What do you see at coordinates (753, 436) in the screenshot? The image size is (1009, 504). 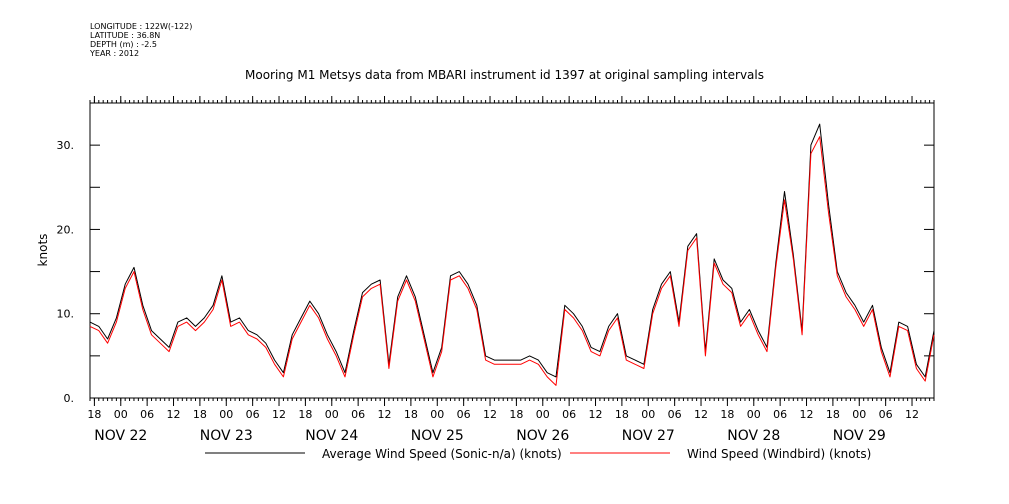 I see `x-date-label: NOV 28` at bounding box center [753, 436].